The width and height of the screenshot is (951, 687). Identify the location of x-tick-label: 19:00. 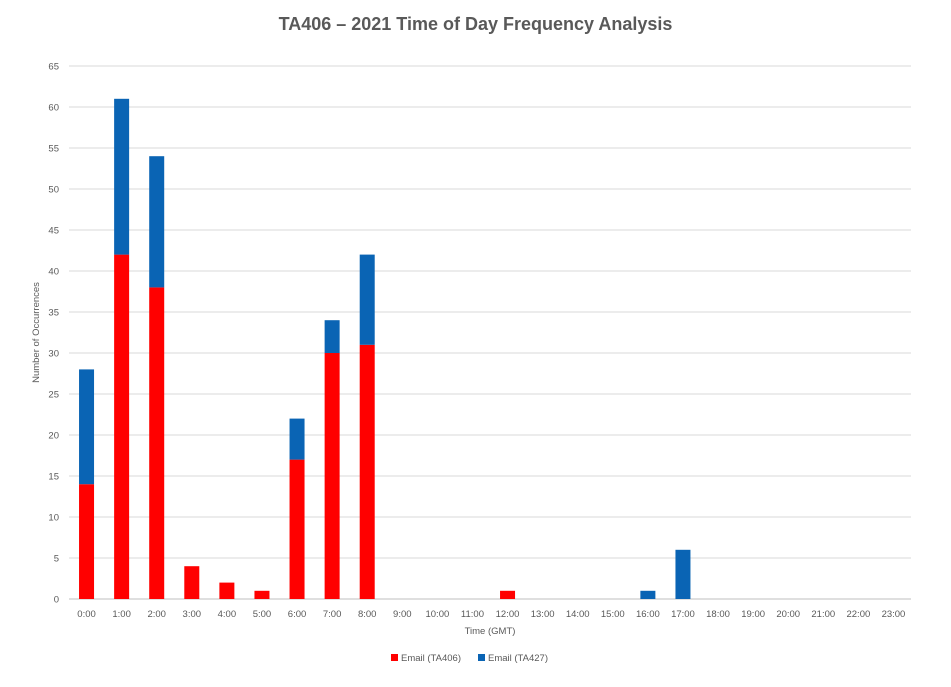
(753, 614).